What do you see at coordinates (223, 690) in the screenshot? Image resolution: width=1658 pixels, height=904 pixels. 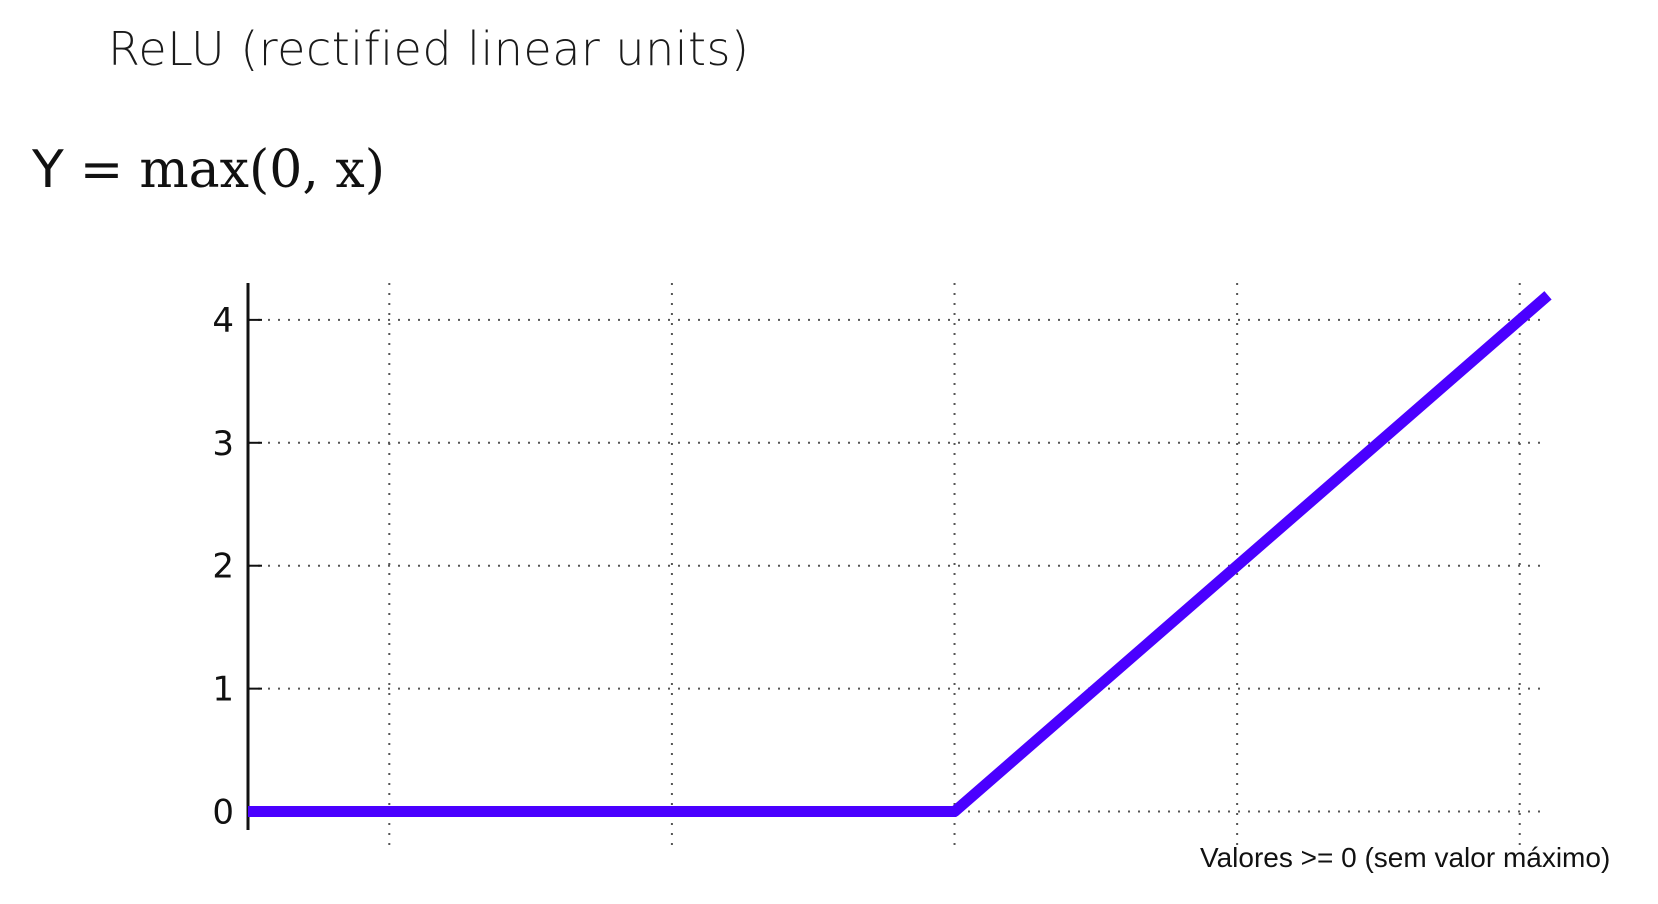 I see `y-tick-label-1: 1` at bounding box center [223, 690].